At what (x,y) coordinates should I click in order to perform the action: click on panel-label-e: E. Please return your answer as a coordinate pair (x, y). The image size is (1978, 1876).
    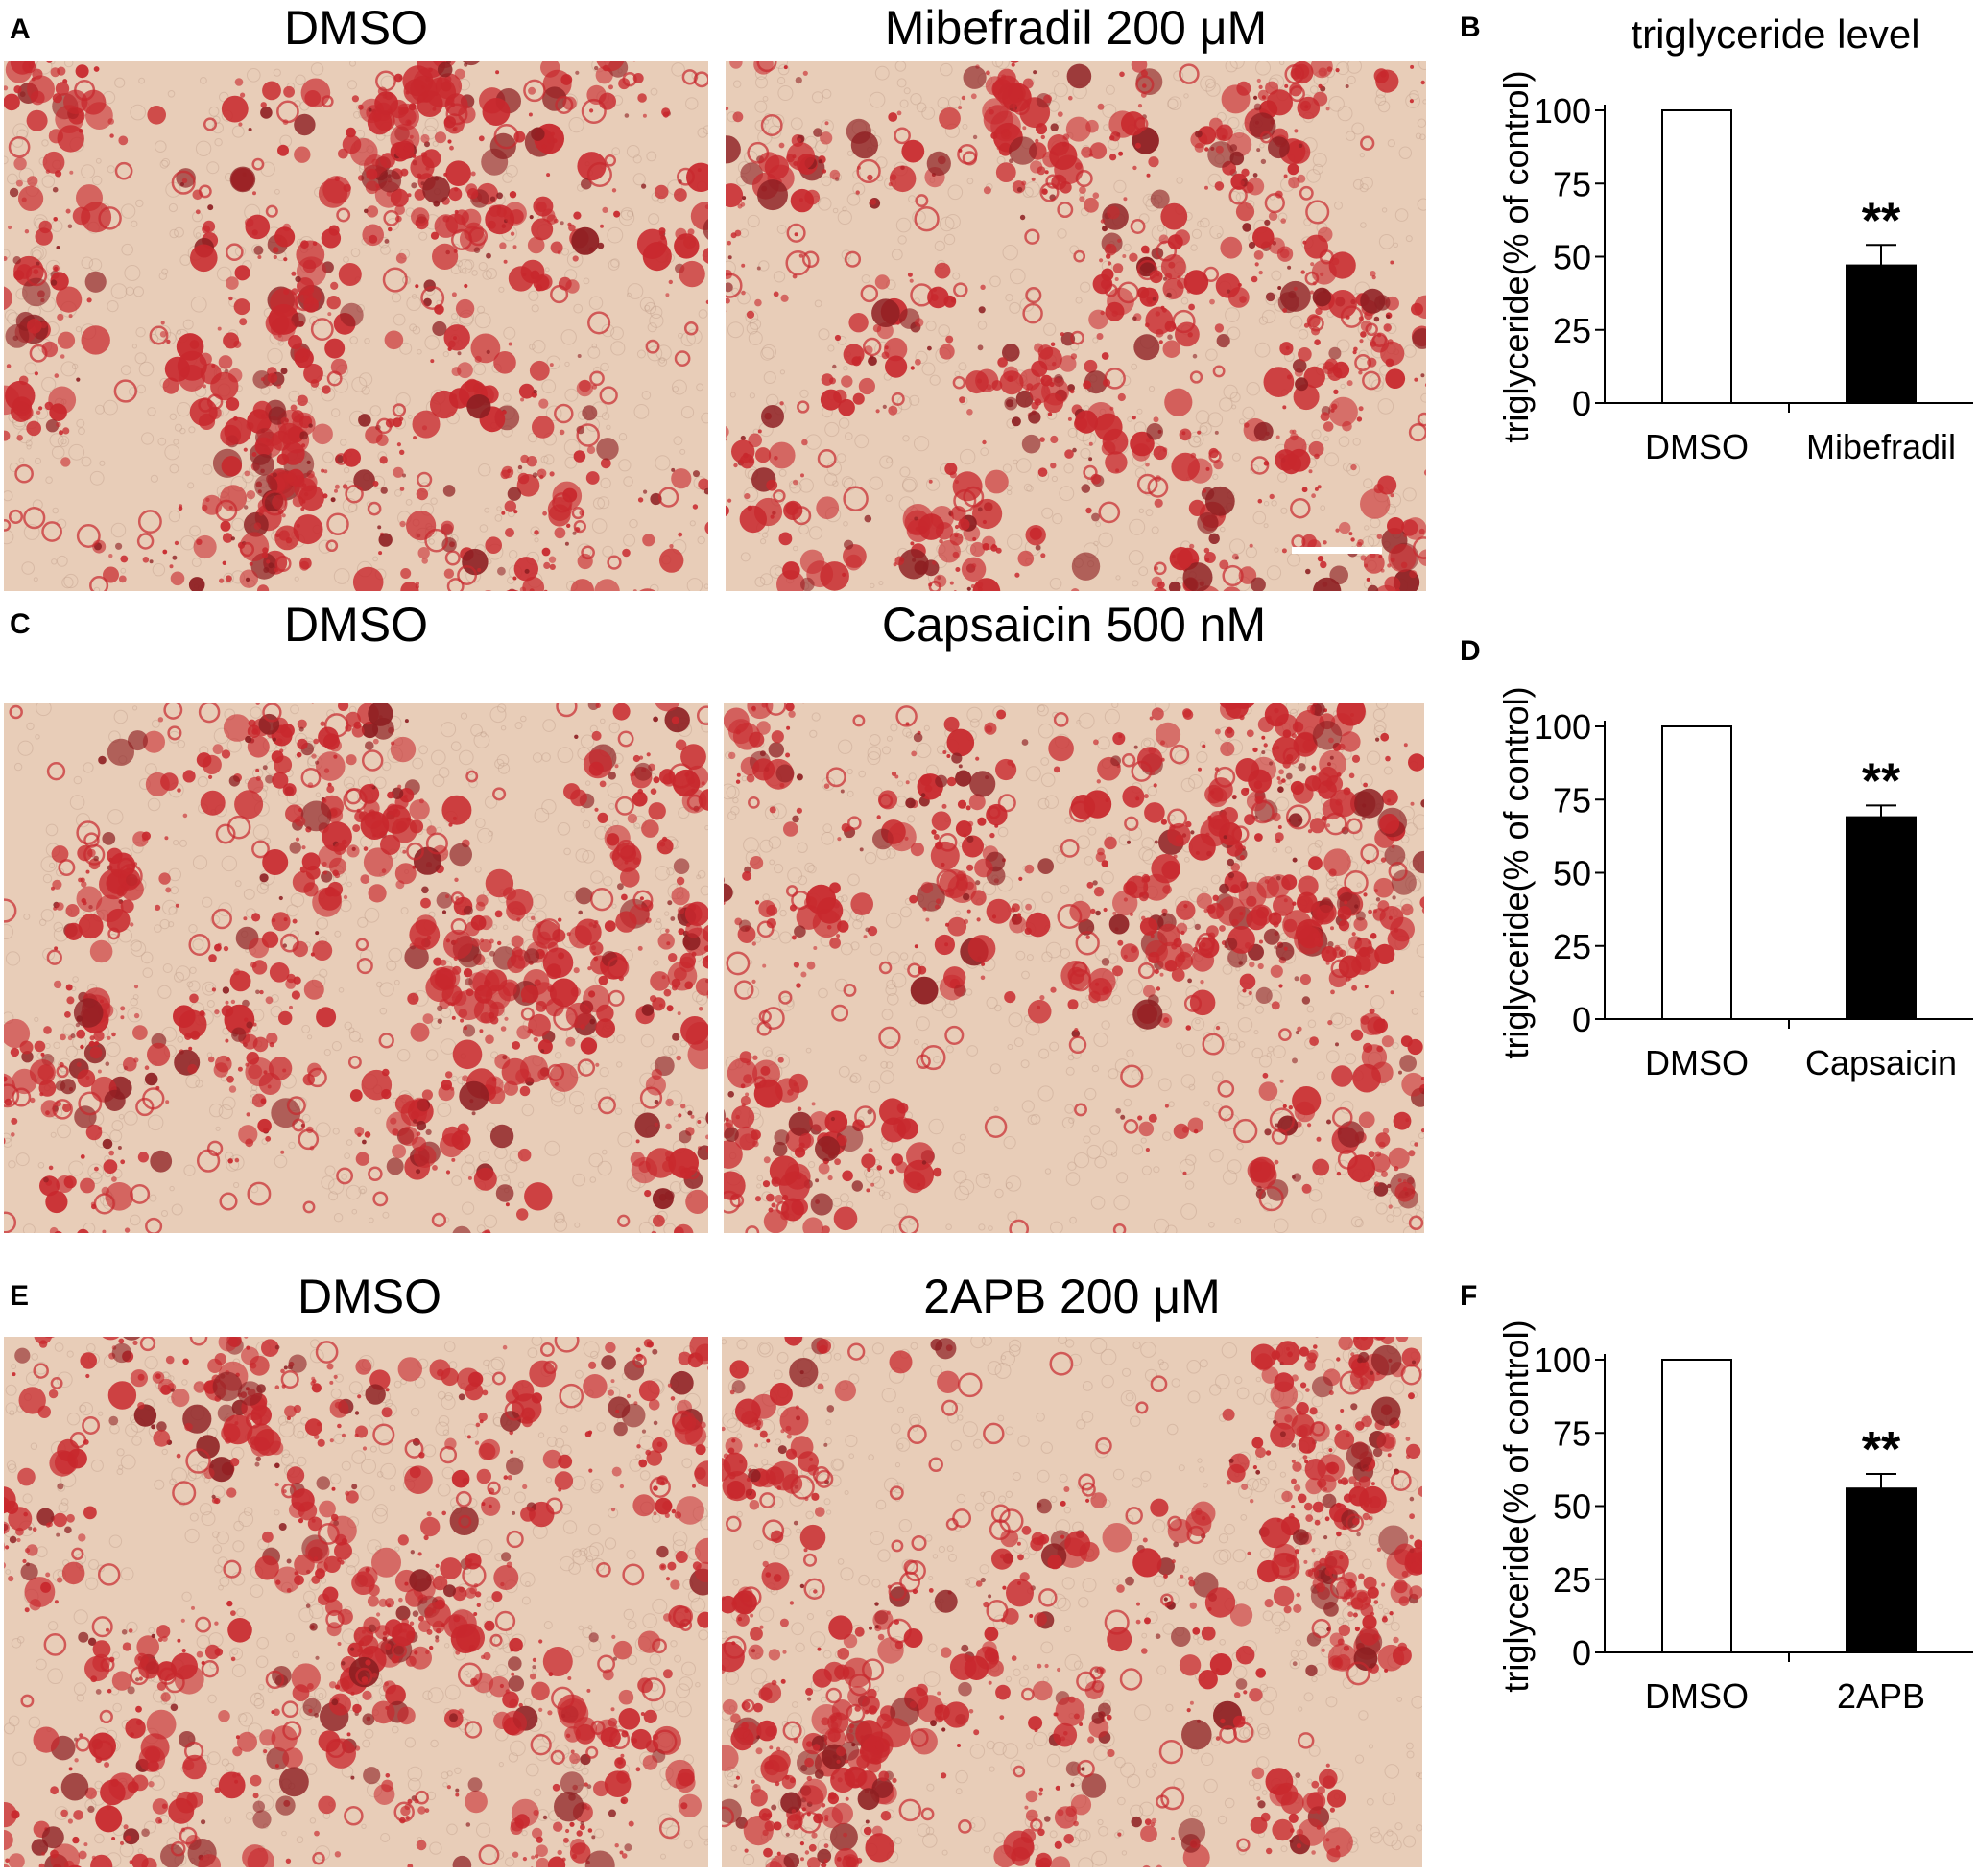
    Looking at the image, I should click on (20, 1296).